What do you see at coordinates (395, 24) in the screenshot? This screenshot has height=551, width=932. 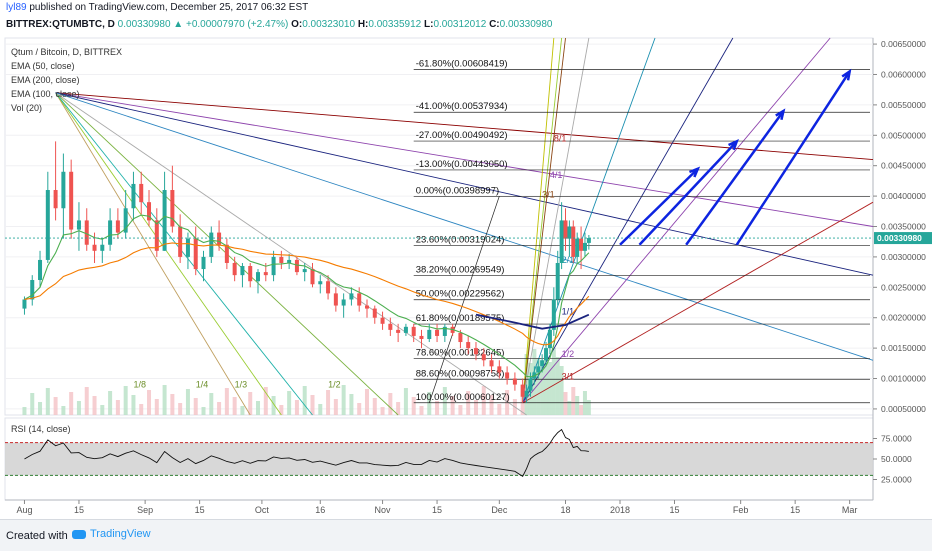 I see `high-value: 0.00335912` at bounding box center [395, 24].